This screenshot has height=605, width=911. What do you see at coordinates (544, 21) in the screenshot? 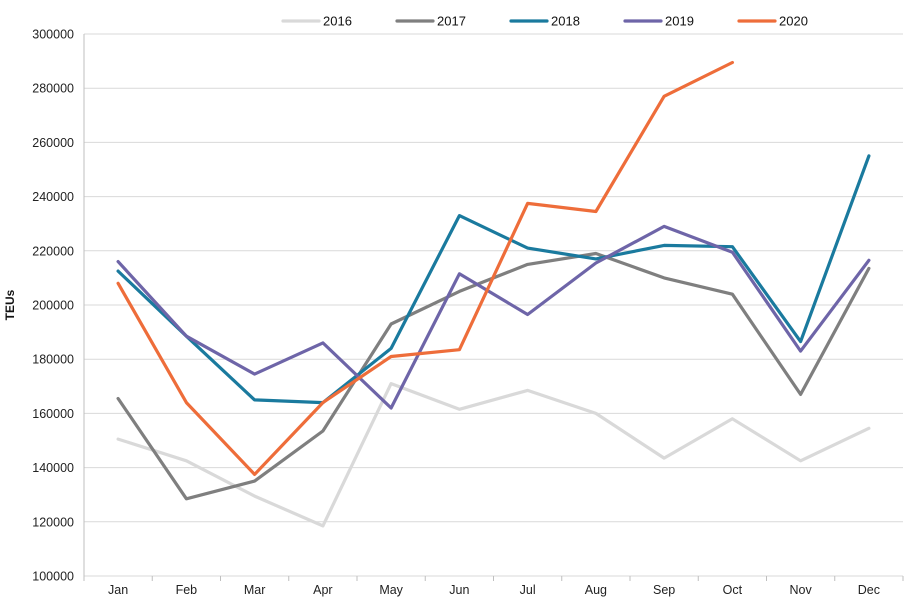
I see `legend: 2016 2017 2018 2019 2020` at bounding box center [544, 21].